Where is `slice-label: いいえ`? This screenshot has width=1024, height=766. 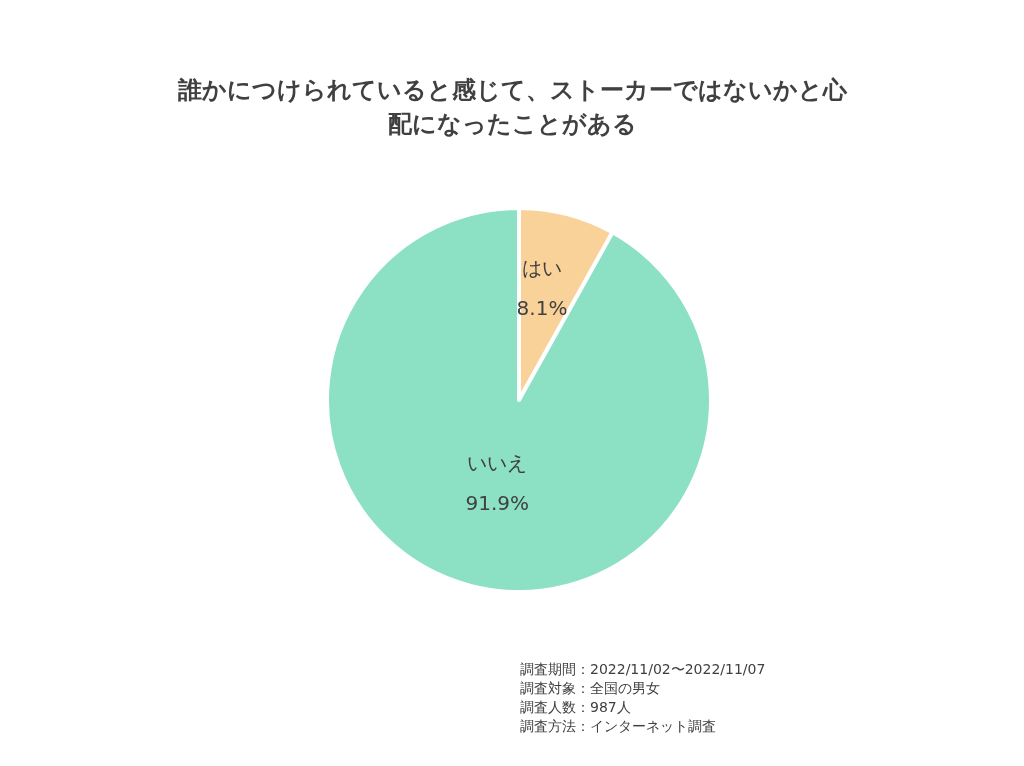
slice-label: いいえ is located at coordinates (497, 462).